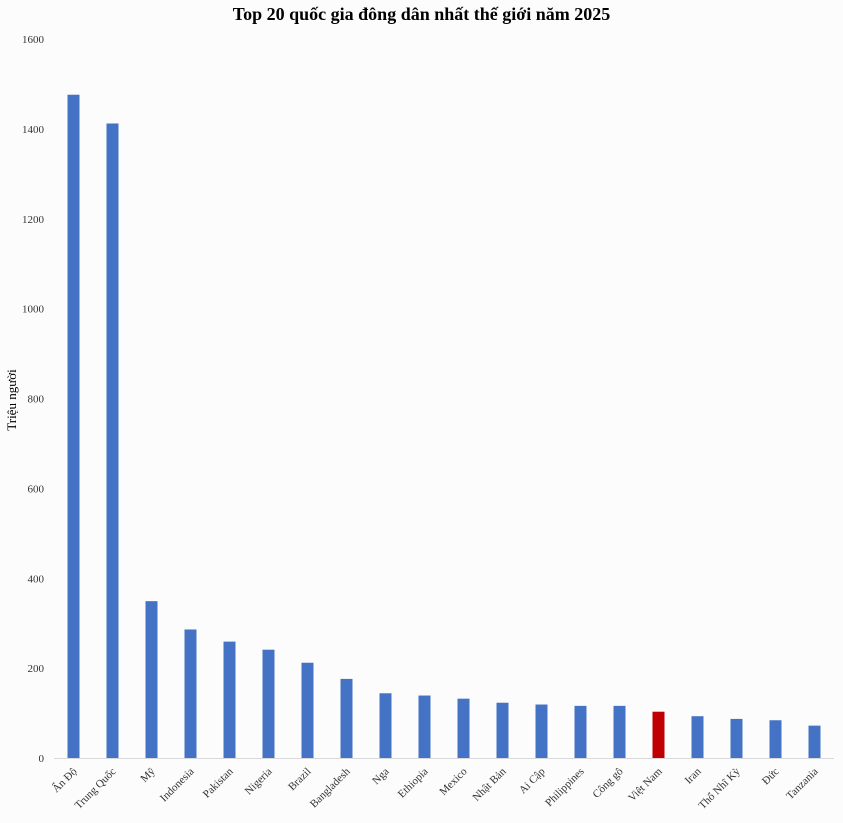 The width and height of the screenshot is (843, 823). I want to click on x-tick-label: Mỹ, so click(148, 775).